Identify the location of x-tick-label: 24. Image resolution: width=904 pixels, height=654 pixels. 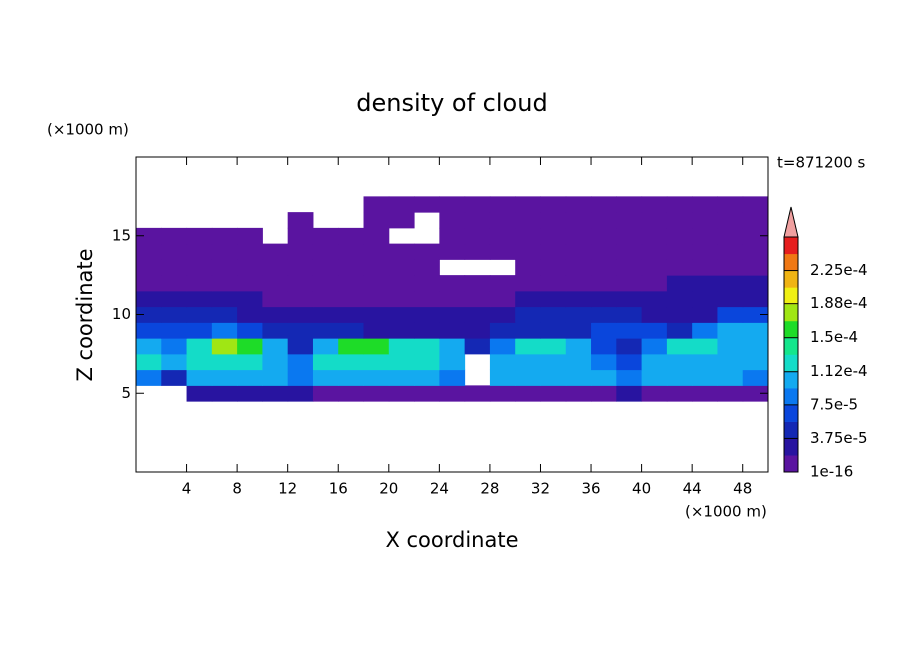
(439, 489).